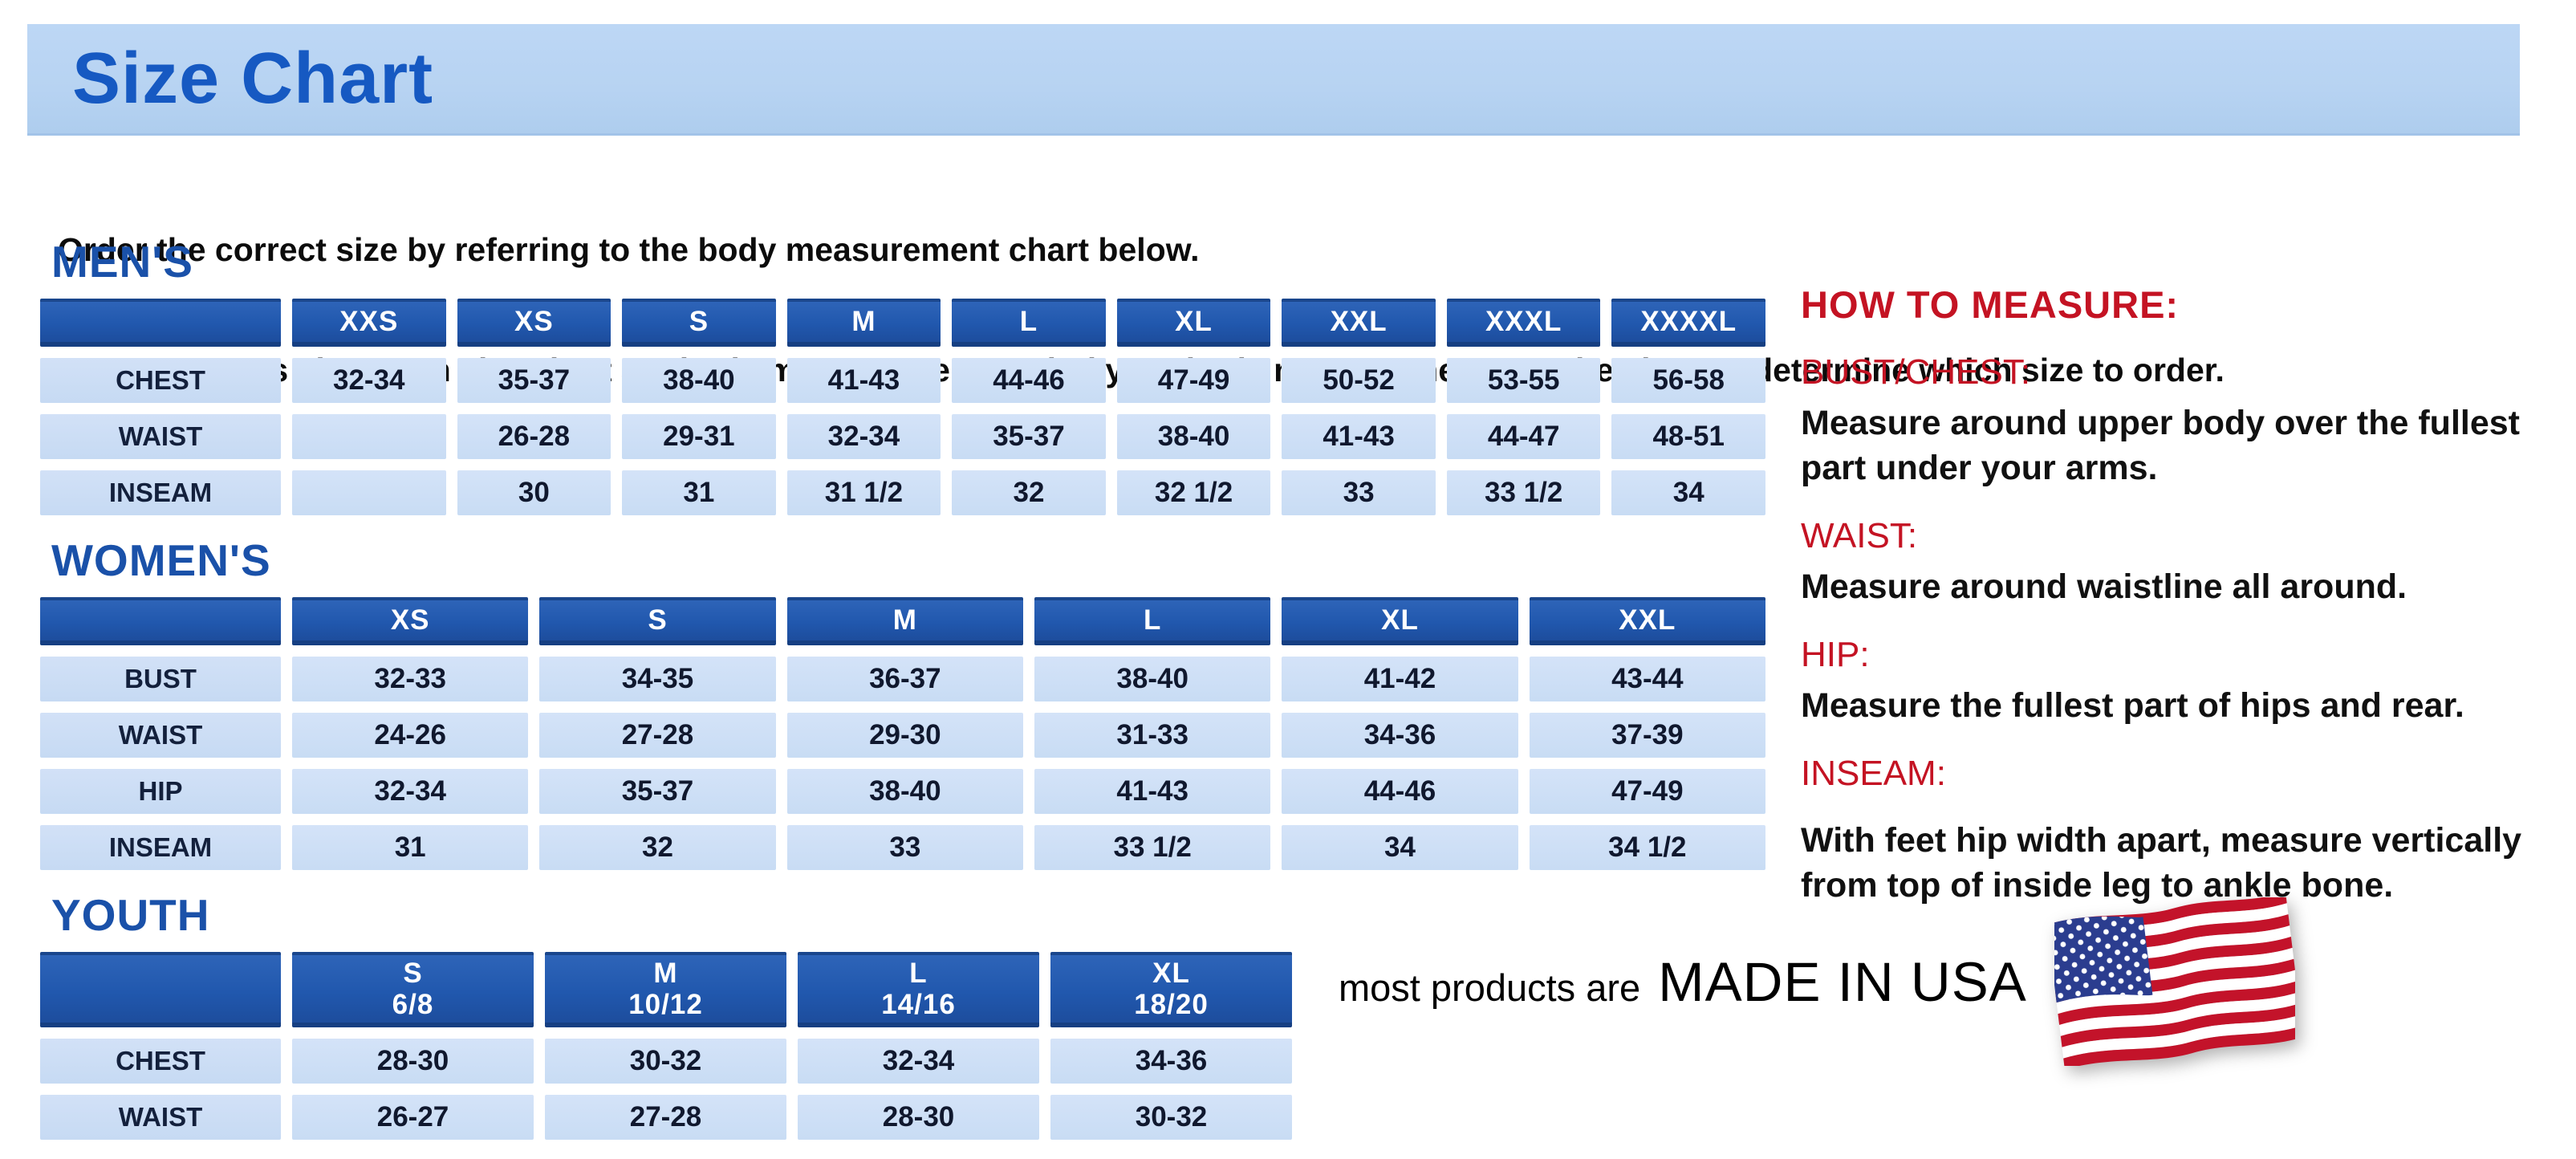  Describe the element at coordinates (253, 79) in the screenshot. I see `page-title: Size Chart` at that location.